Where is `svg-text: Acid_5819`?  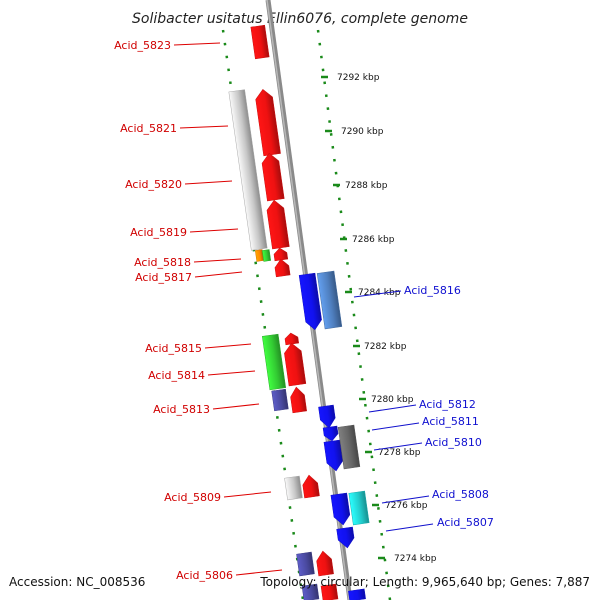 svg-text: Acid_5819 is located at coordinates (158, 232).